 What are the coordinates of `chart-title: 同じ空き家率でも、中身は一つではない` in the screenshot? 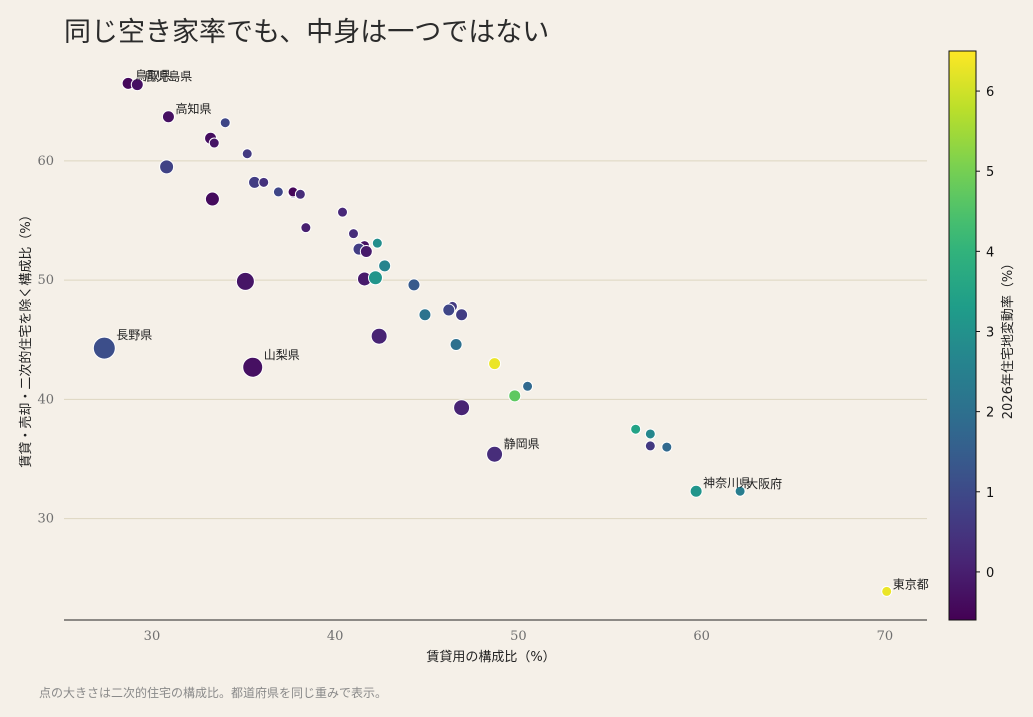 It's located at (306, 32).